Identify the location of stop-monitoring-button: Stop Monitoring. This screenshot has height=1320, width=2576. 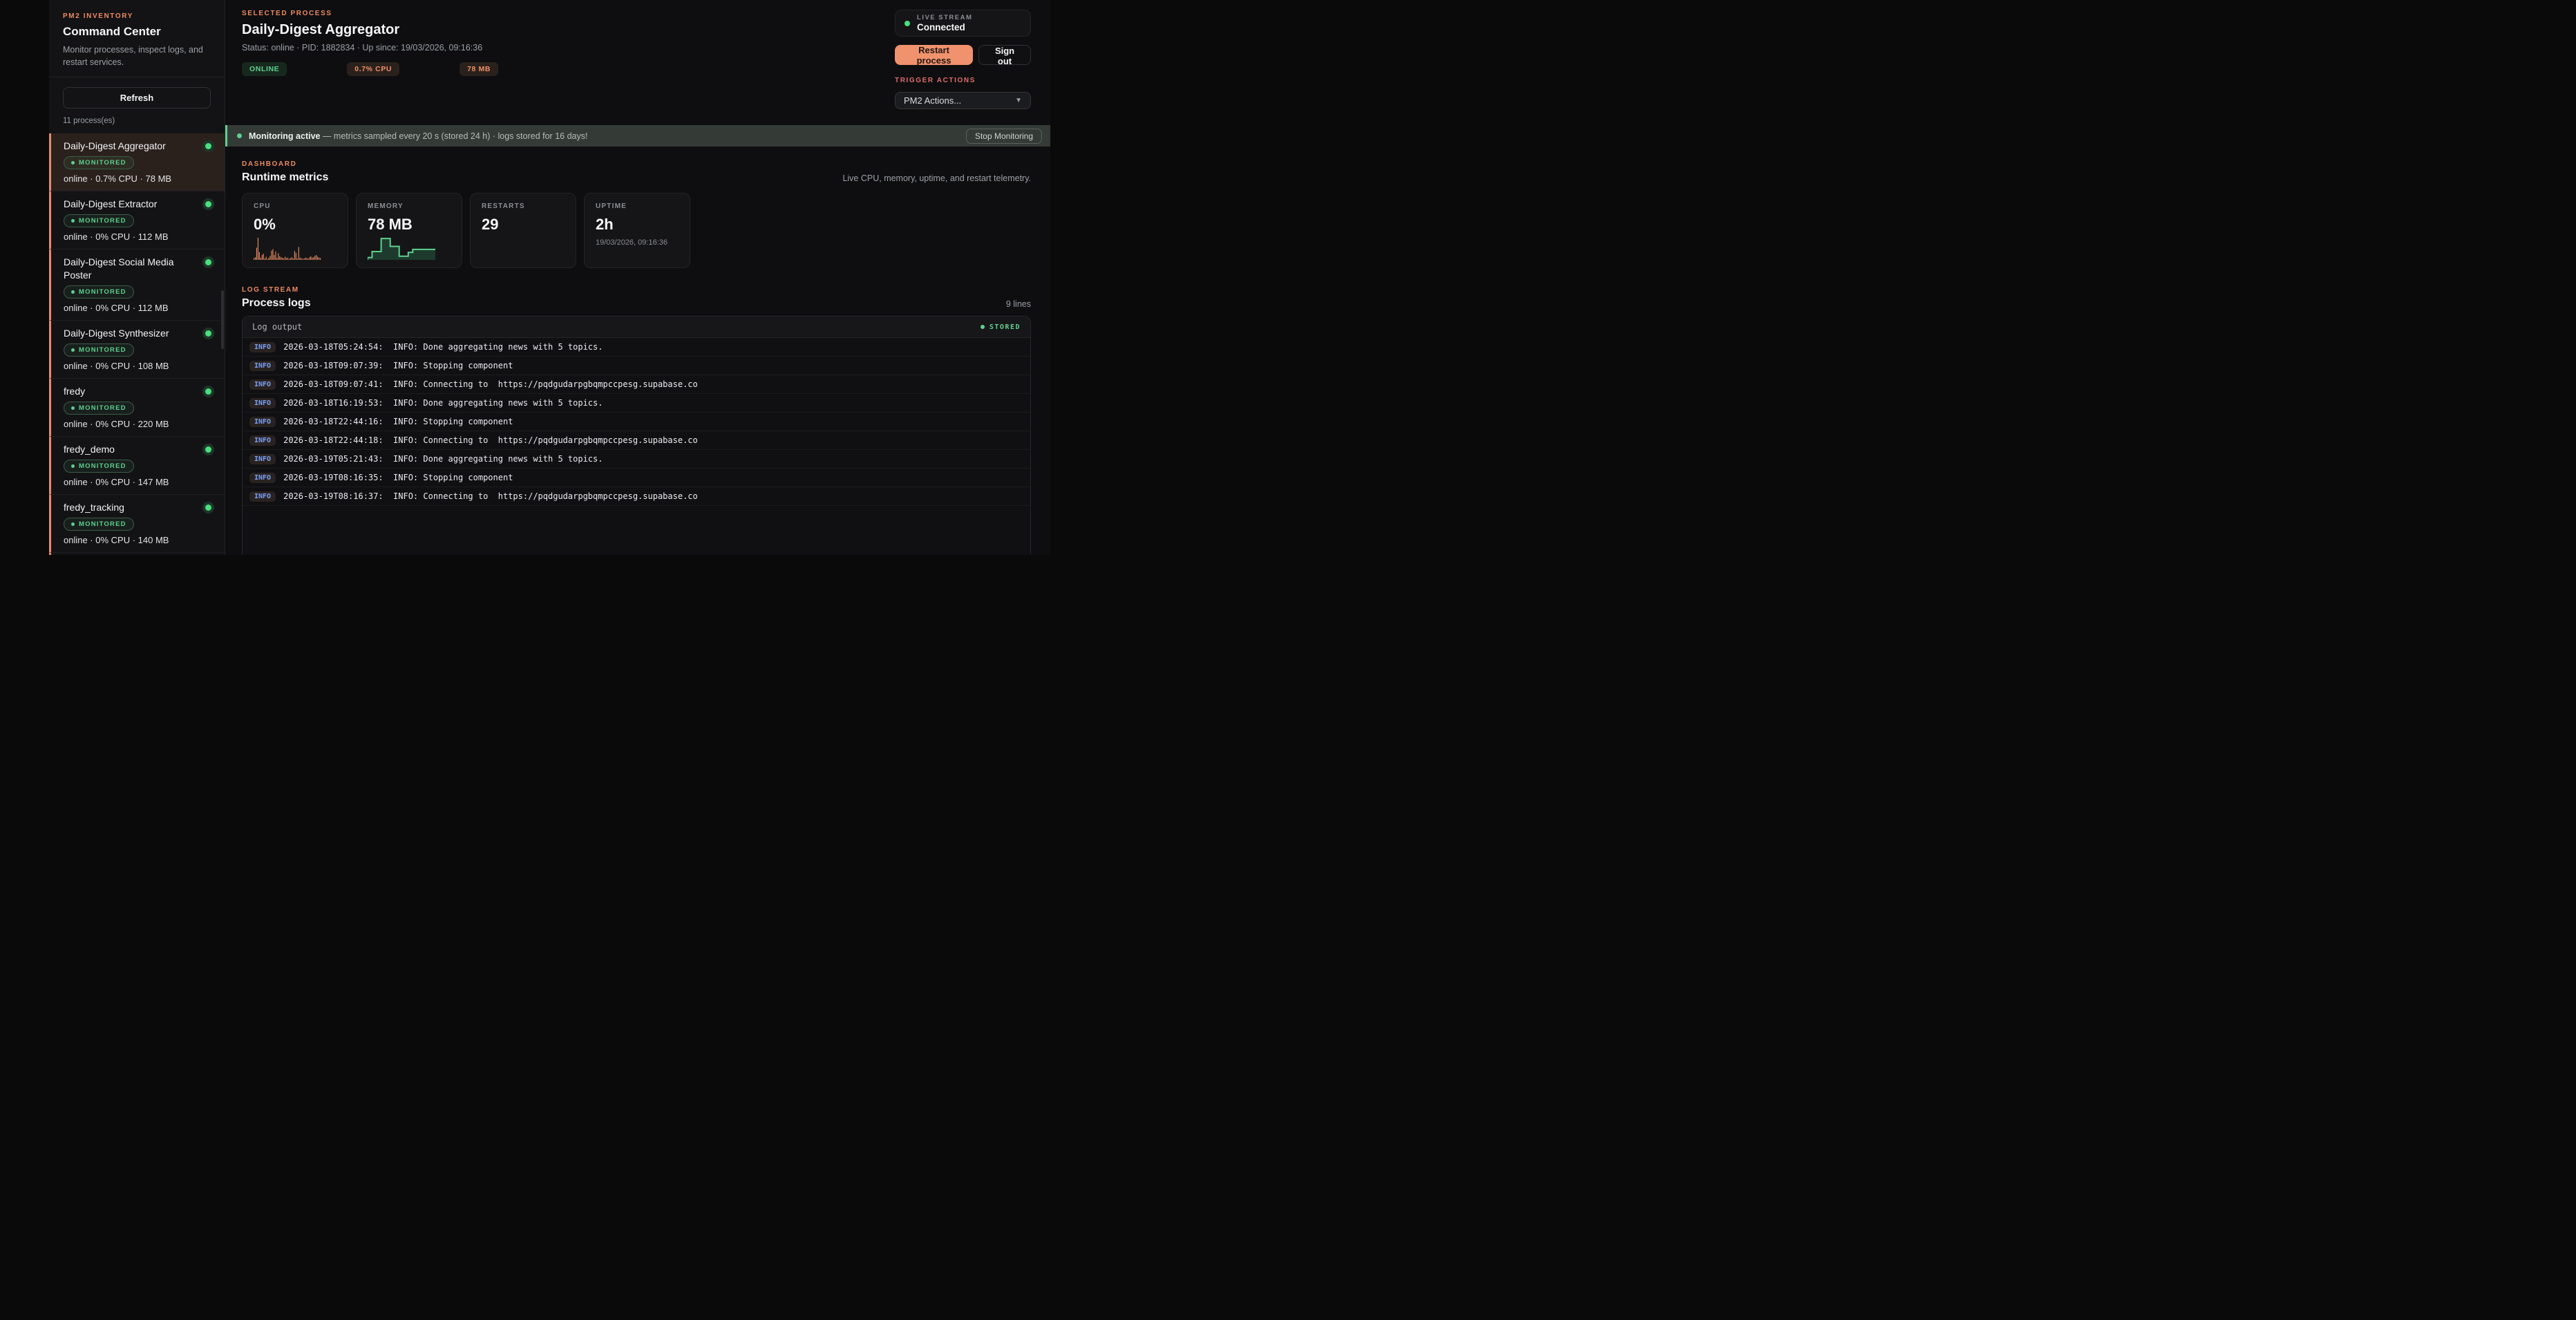
(1003, 136).